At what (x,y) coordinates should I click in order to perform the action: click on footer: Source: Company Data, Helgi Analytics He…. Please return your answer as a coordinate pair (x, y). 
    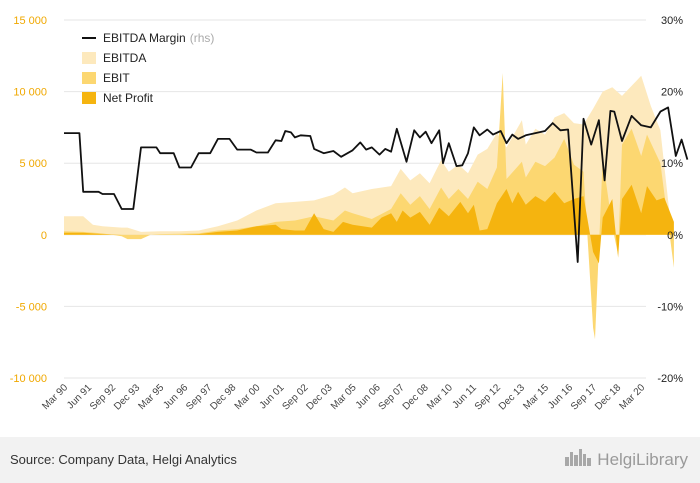
    Looking at the image, I should click on (350, 460).